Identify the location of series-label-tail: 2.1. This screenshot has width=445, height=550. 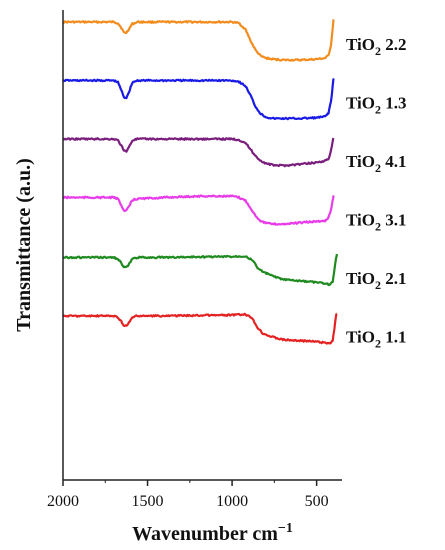
(394, 278).